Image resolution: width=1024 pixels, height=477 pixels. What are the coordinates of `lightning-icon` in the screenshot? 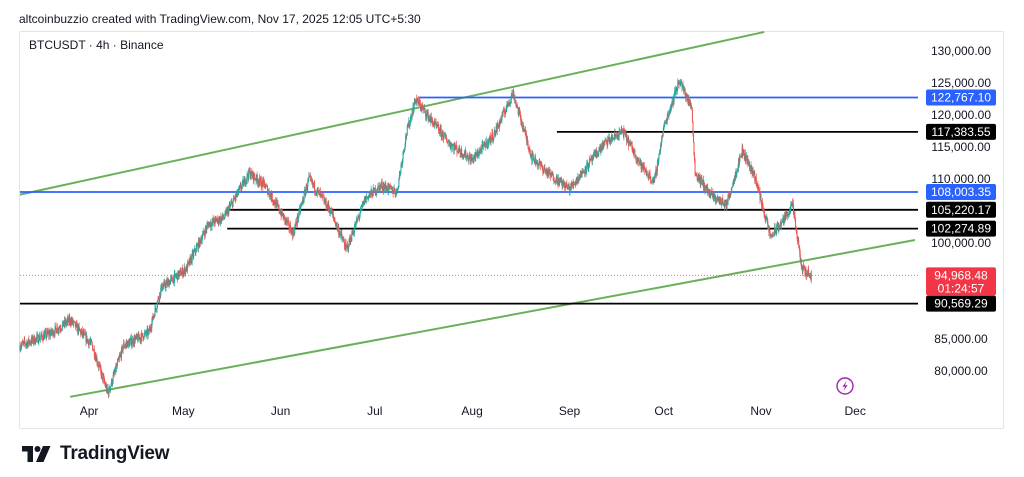 It's located at (845, 386).